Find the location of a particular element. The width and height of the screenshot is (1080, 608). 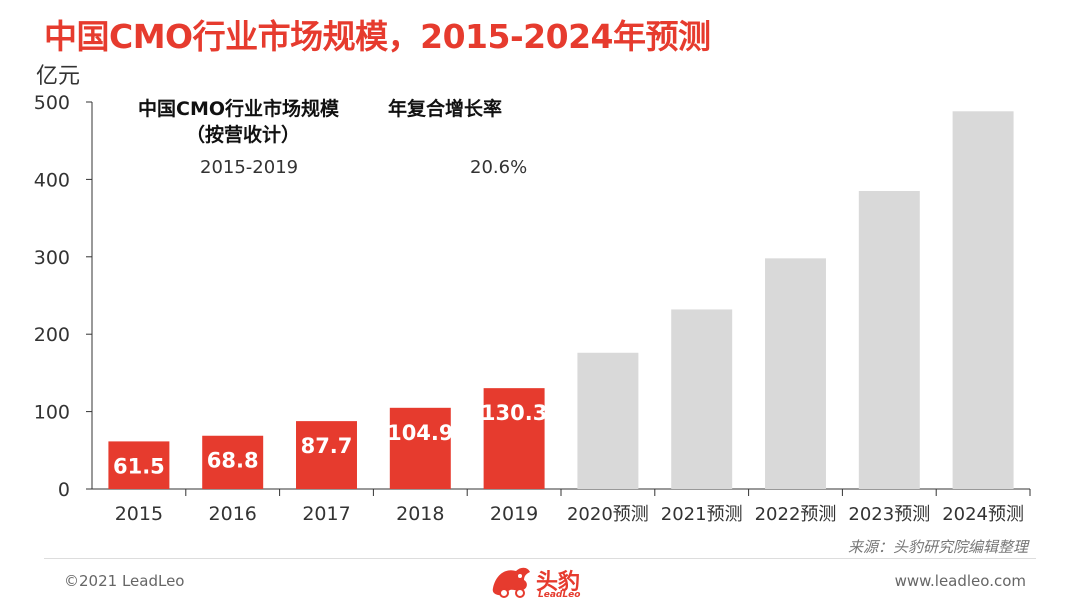

legend-period: 2015-2019 is located at coordinates (249, 167).